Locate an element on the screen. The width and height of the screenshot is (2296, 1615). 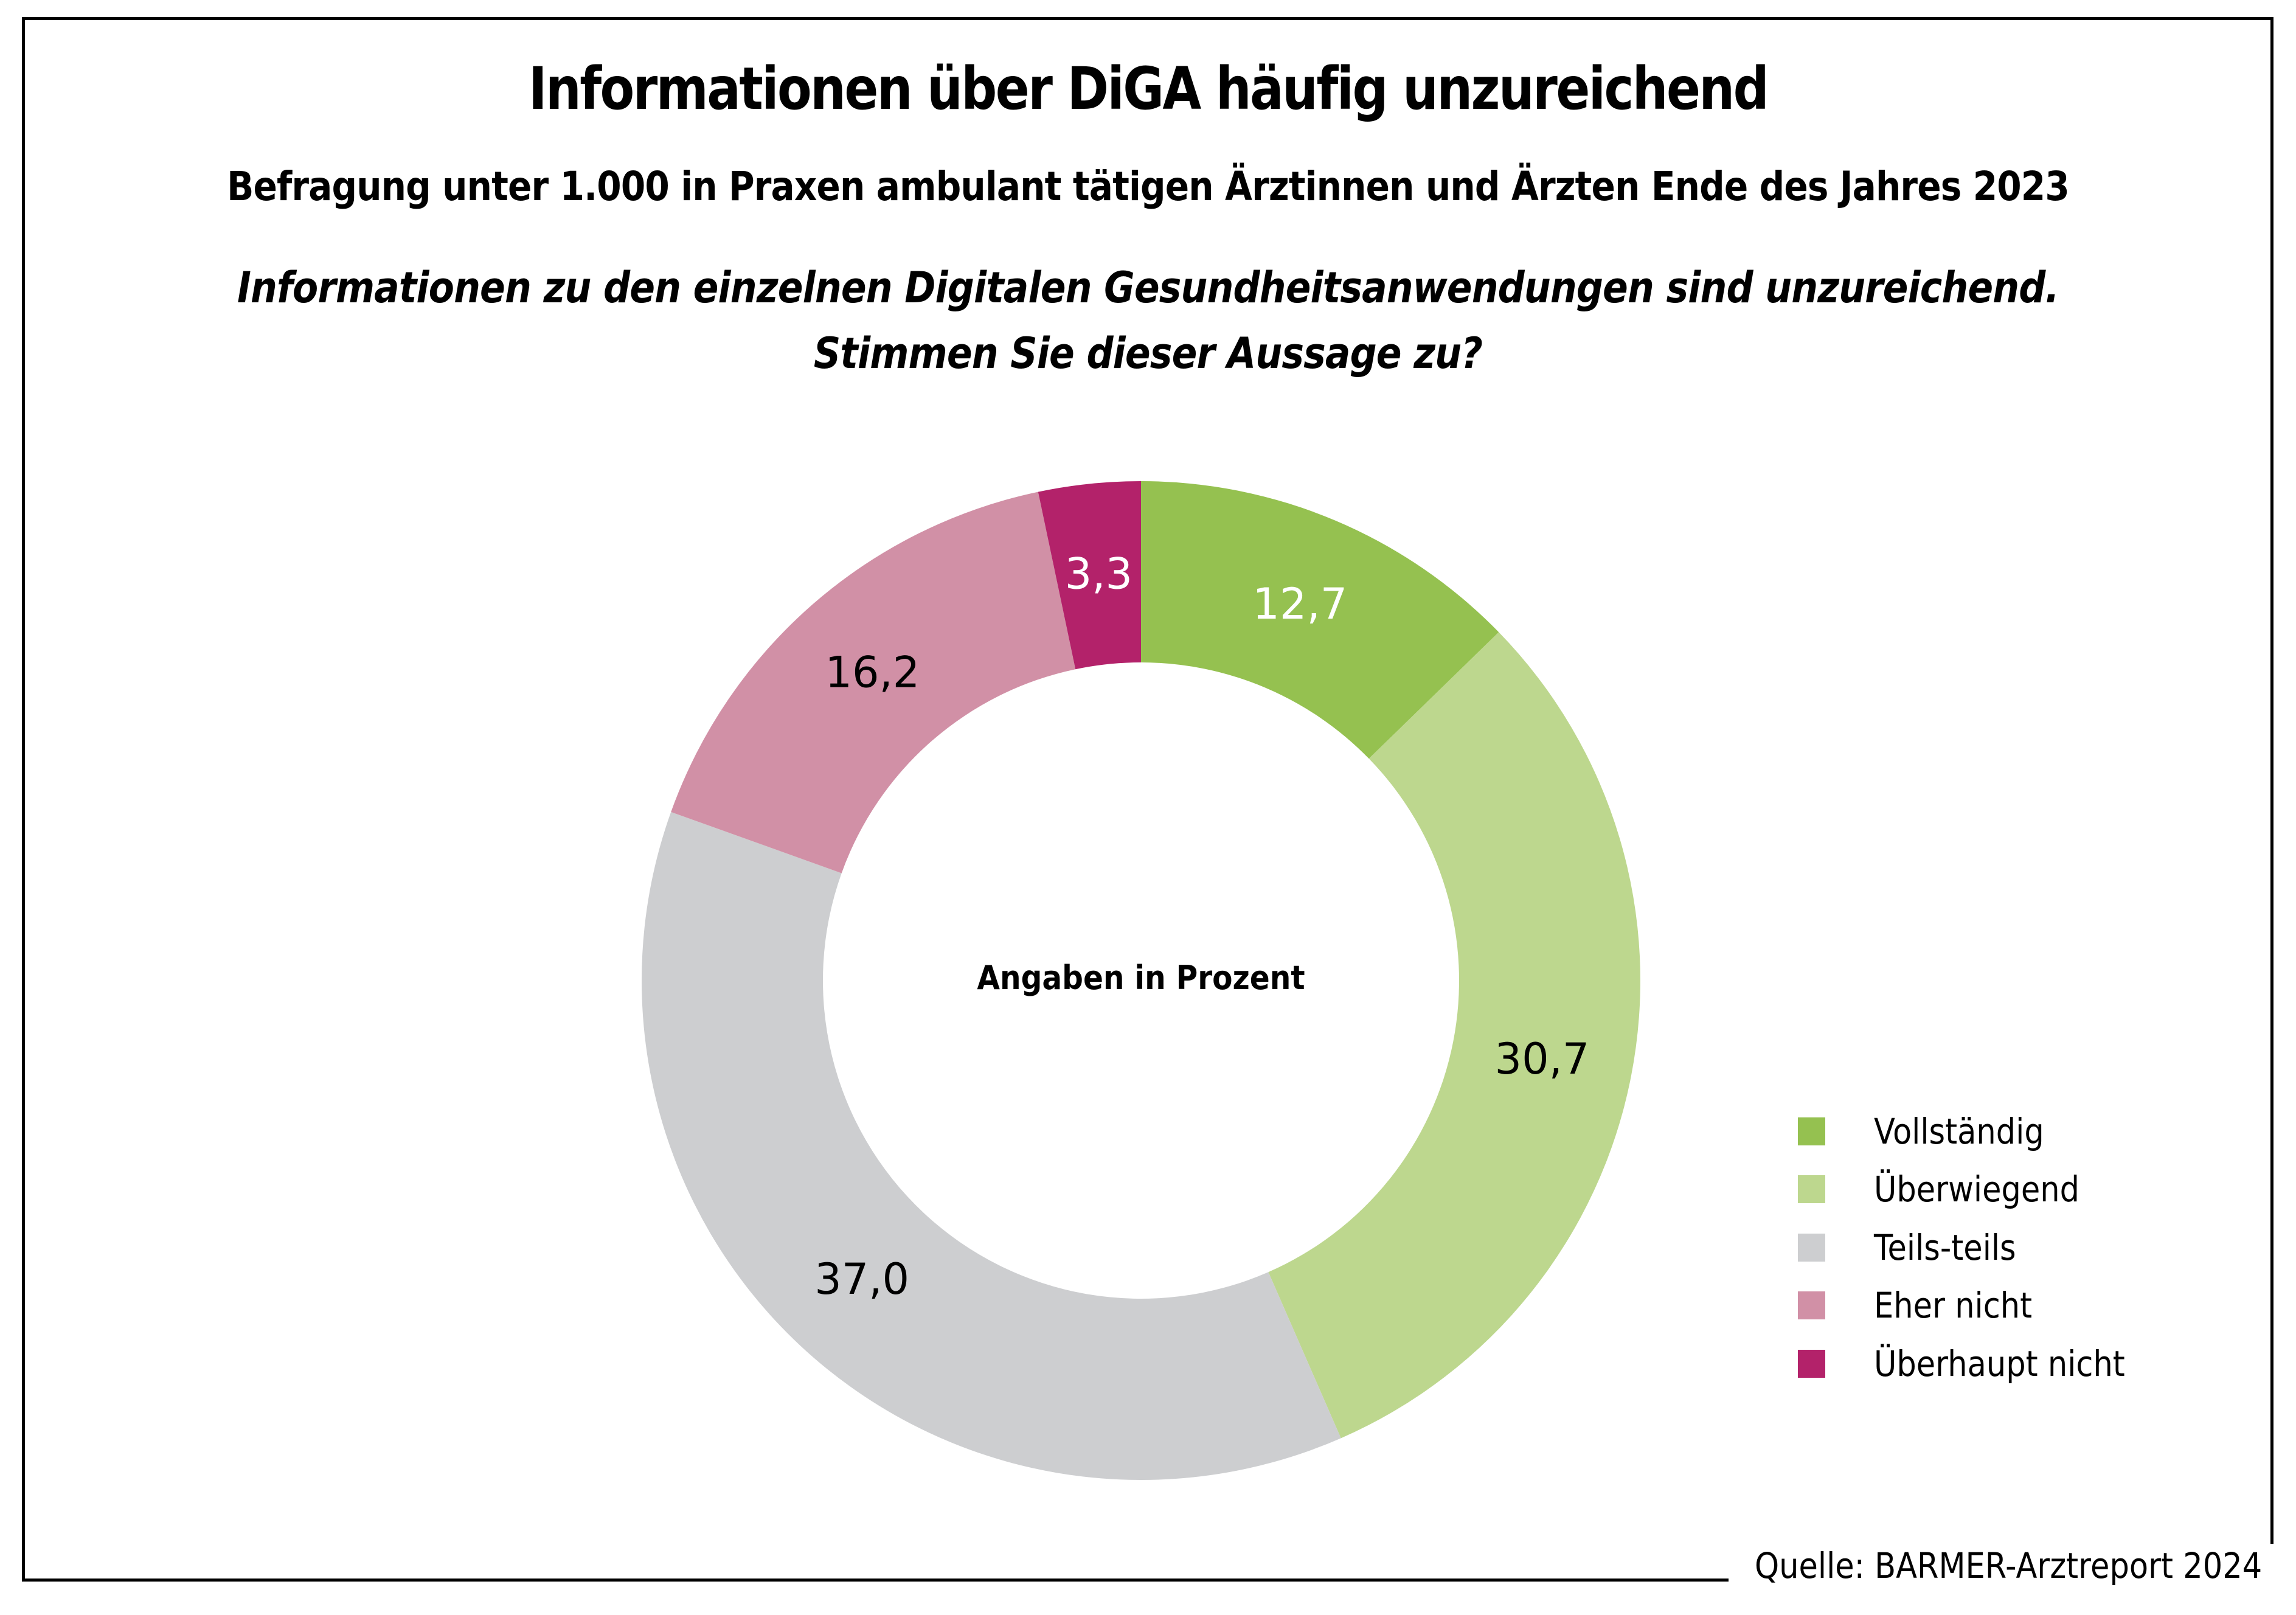
legend-label: Überhaupt nicht is located at coordinates (1999, 1363).